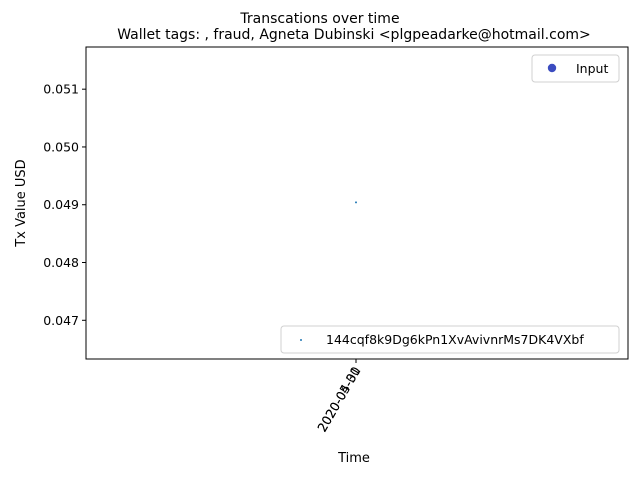 This screenshot has height=480, width=640. Describe the element at coordinates (61, 146) in the screenshot. I see `y-tick-label: 0.050` at that location.